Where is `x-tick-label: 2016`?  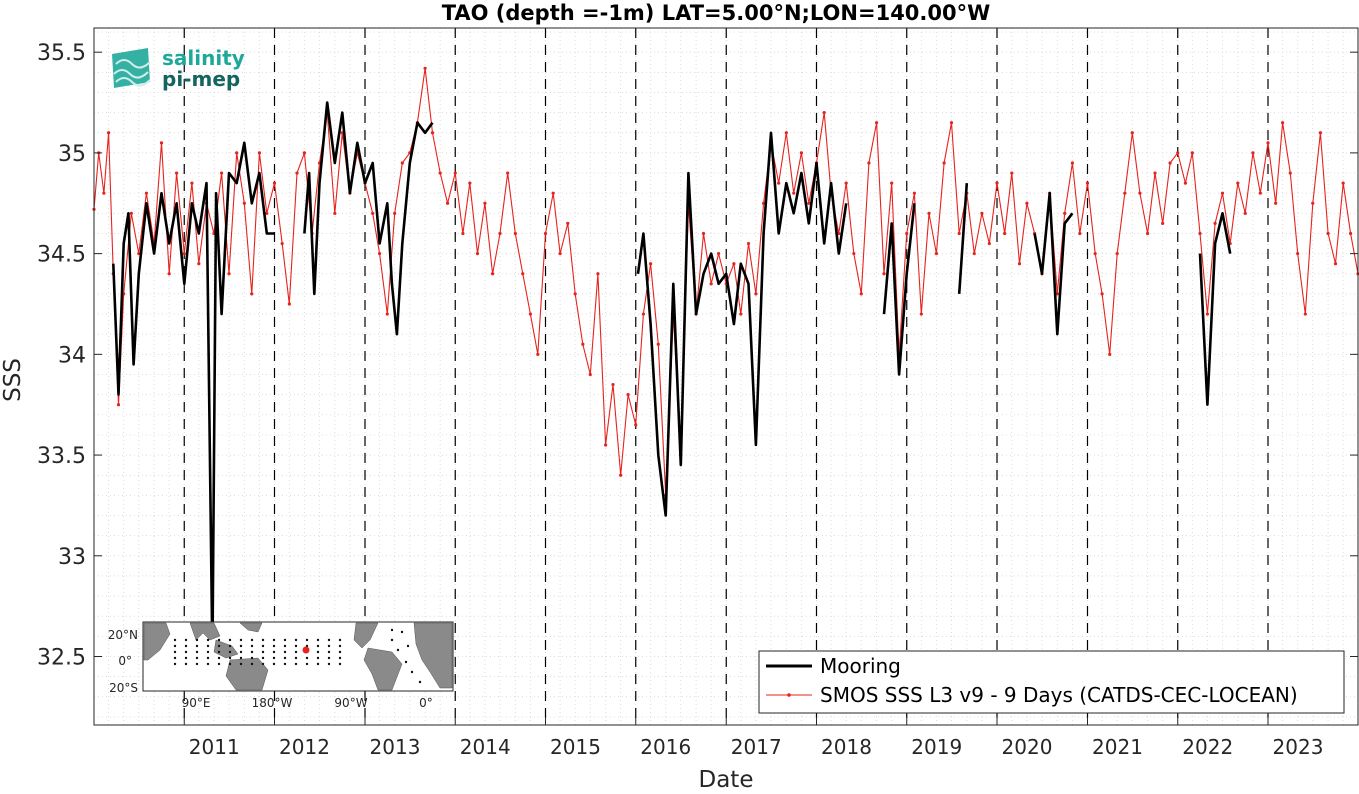 x-tick-label: 2016 is located at coordinates (665, 747).